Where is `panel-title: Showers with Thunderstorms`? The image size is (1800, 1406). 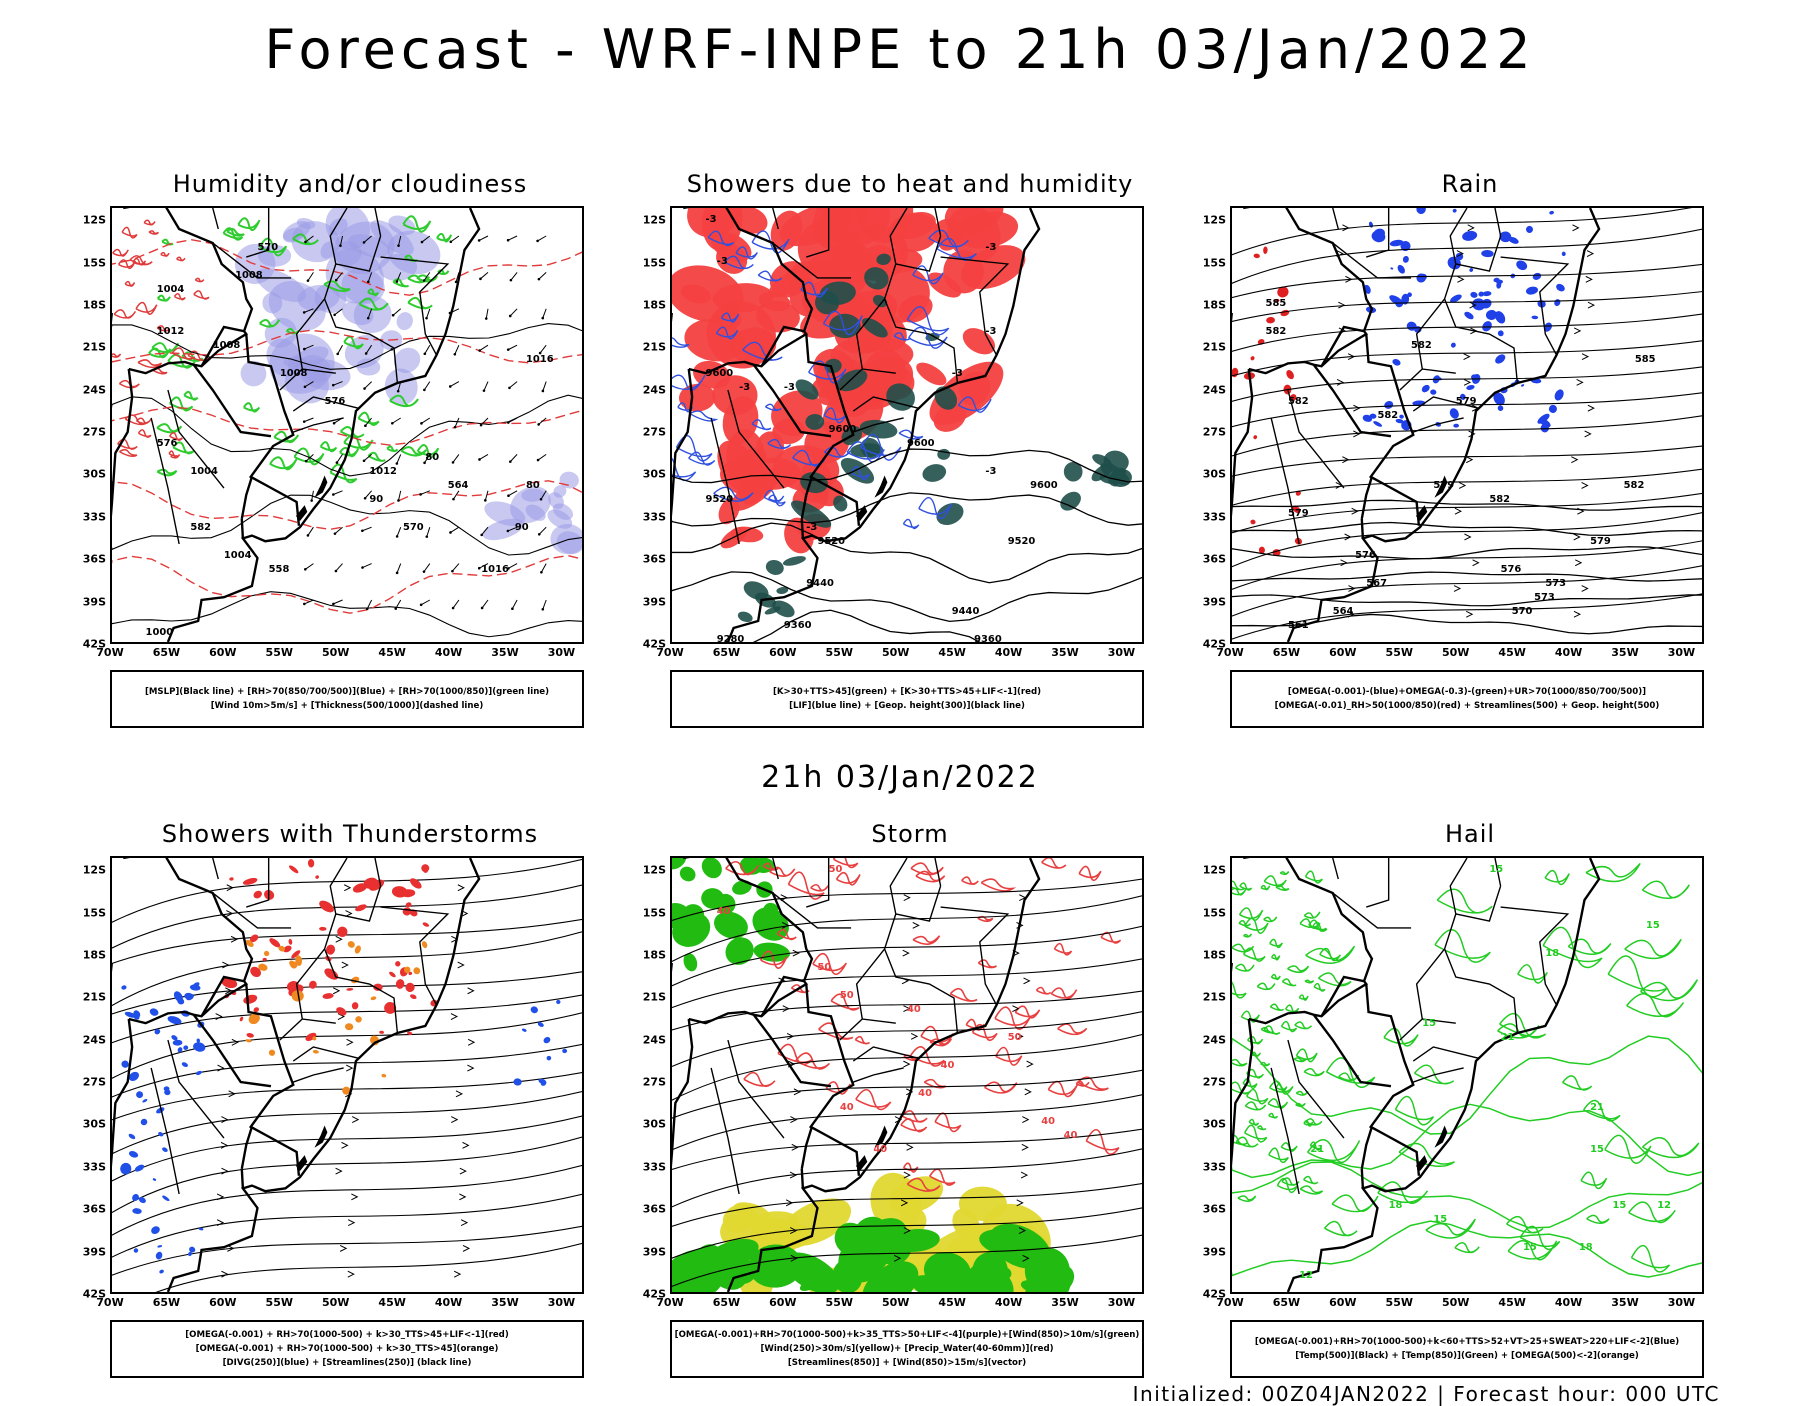 panel-title: Showers with Thunderstorms is located at coordinates (350, 834).